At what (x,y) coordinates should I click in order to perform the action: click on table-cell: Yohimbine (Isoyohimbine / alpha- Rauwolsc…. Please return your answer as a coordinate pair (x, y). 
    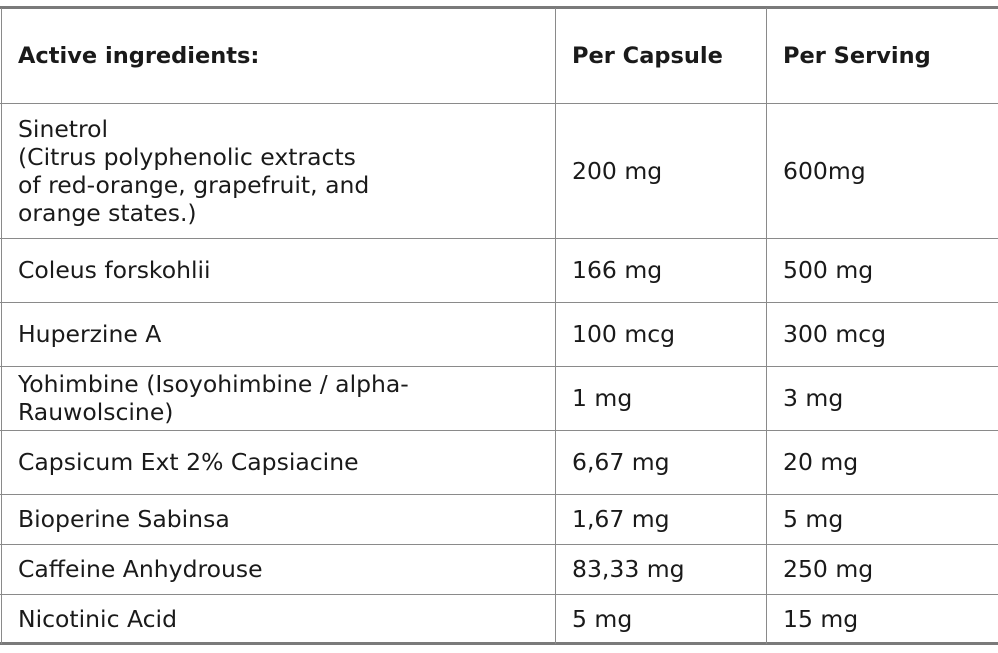
    Looking at the image, I should click on (213, 398).